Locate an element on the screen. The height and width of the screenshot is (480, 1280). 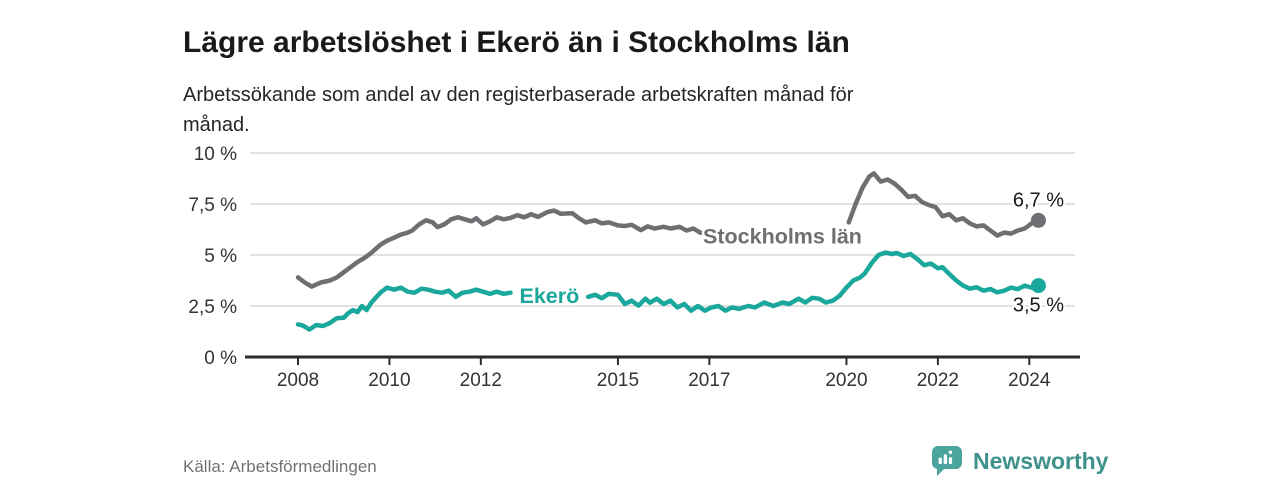
subtitle-line-2: månad. is located at coordinates (216, 125).